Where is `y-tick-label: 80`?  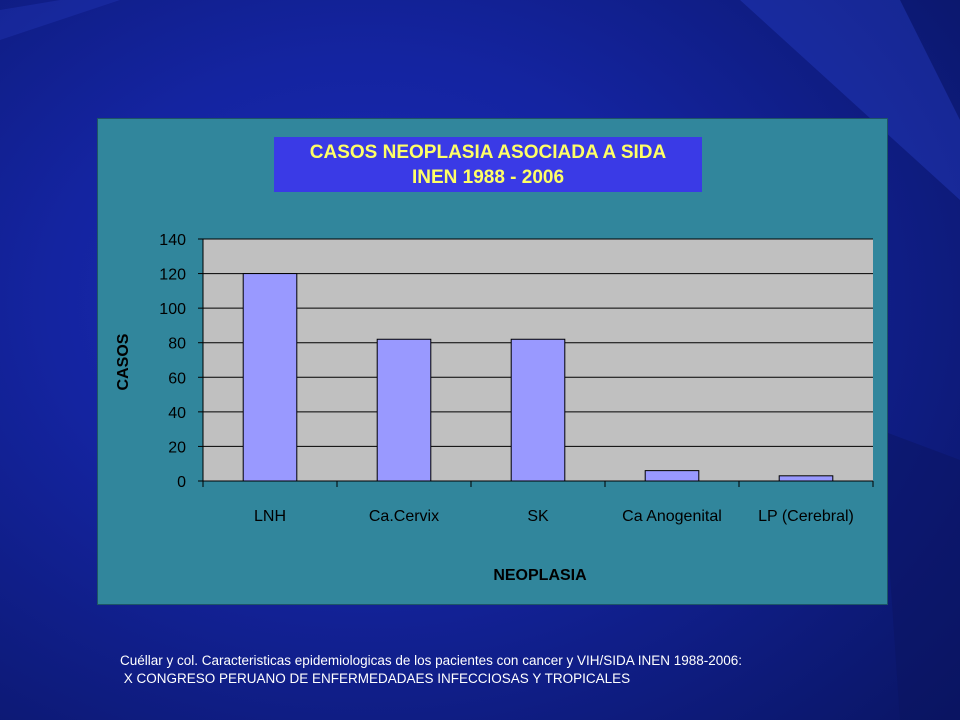
y-tick-label: 80 is located at coordinates (177, 344).